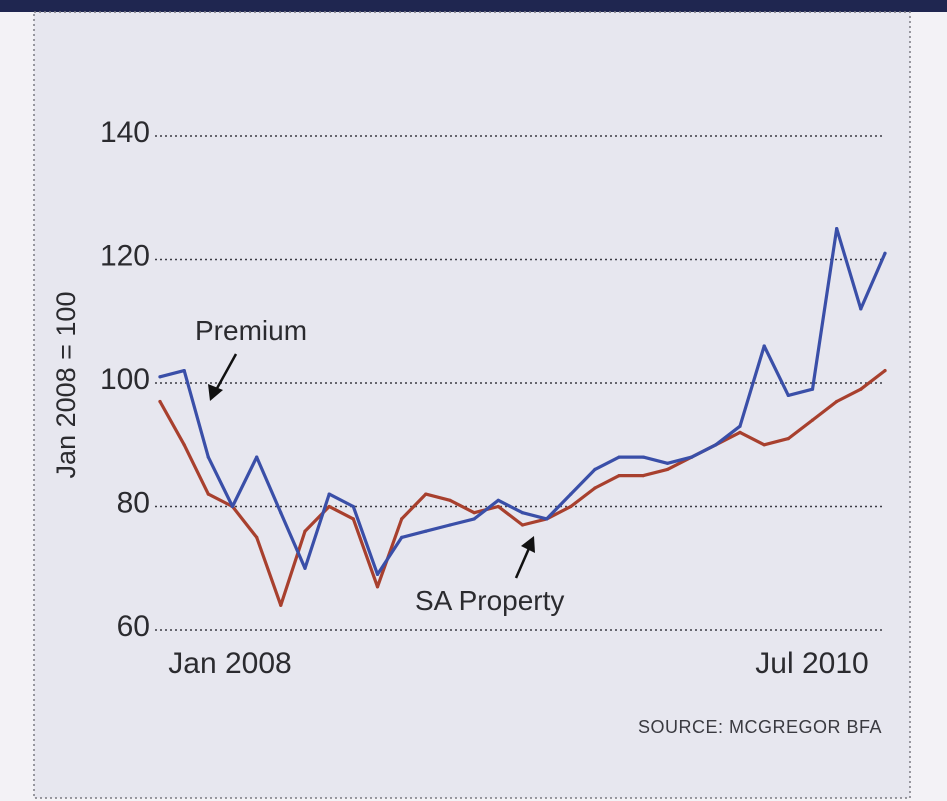  I want to click on y-tick-labels: 60 80 100 120 140, so click(125, 379).